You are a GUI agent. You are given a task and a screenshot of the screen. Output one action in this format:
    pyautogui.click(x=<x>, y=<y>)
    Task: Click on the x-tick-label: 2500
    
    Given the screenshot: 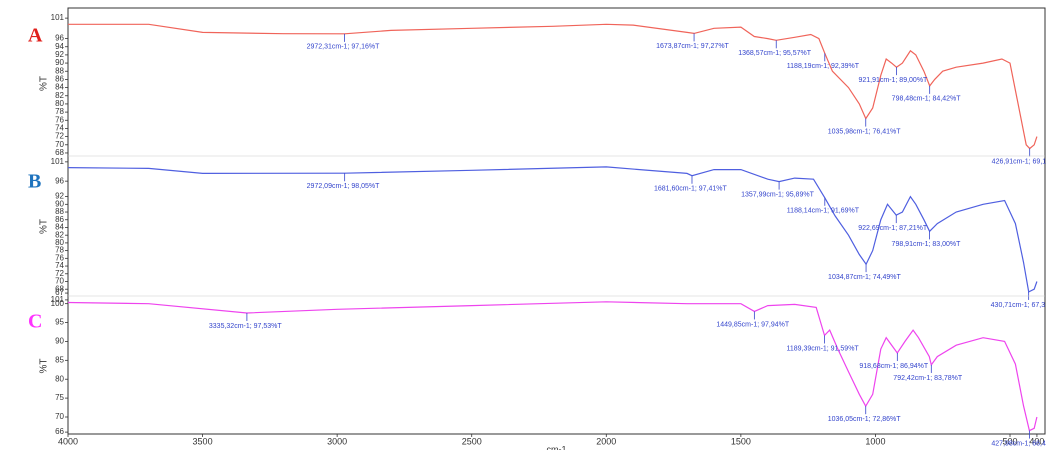 What is the action you would take?
    pyautogui.click(x=472, y=441)
    